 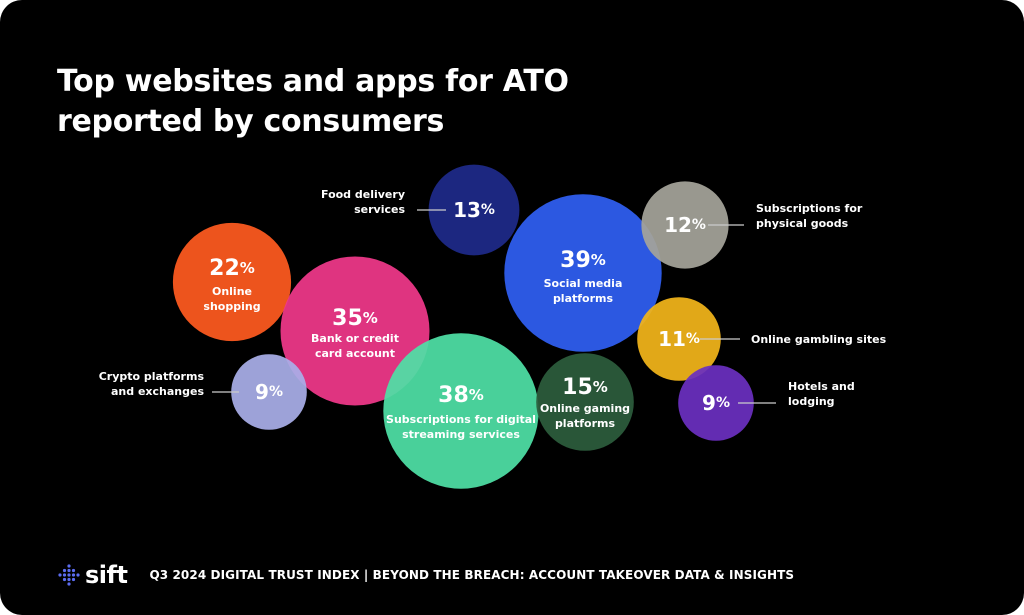 I want to click on sift-logo-icon, so click(x=69, y=575).